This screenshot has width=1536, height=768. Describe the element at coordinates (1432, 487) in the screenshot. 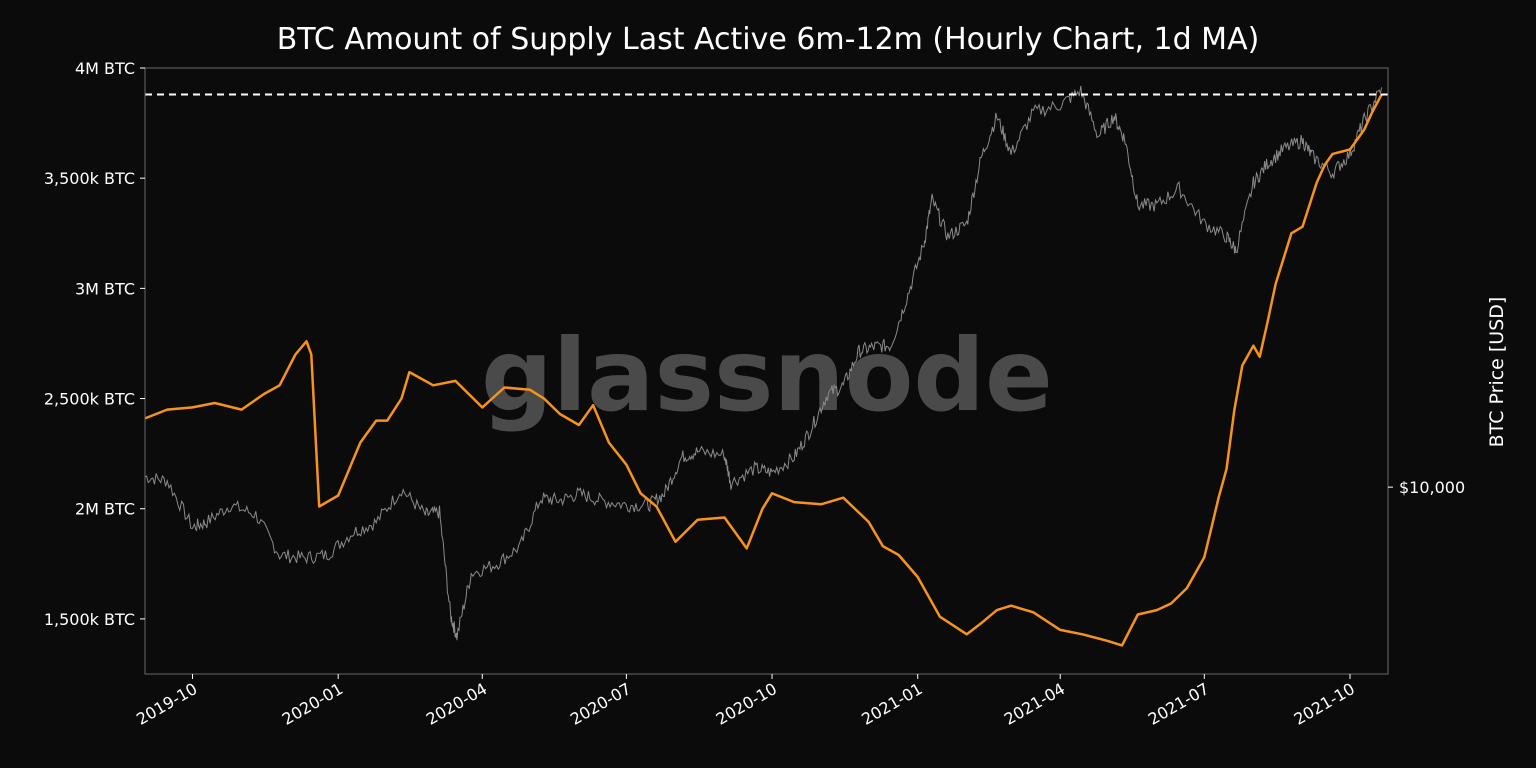

I see `y2-tick-label: $10,000` at that location.